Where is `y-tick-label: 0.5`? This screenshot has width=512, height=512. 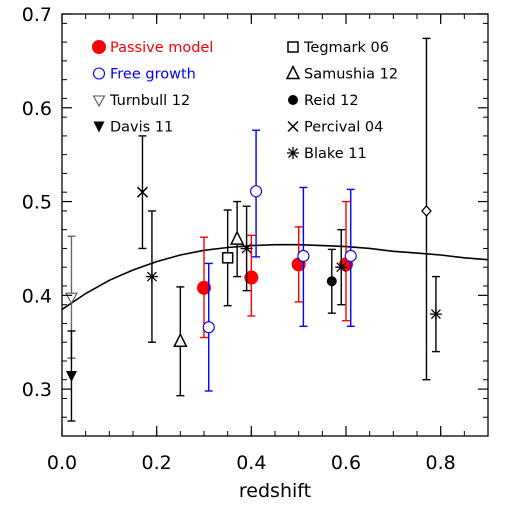 y-tick-label: 0.5 is located at coordinates (37, 203).